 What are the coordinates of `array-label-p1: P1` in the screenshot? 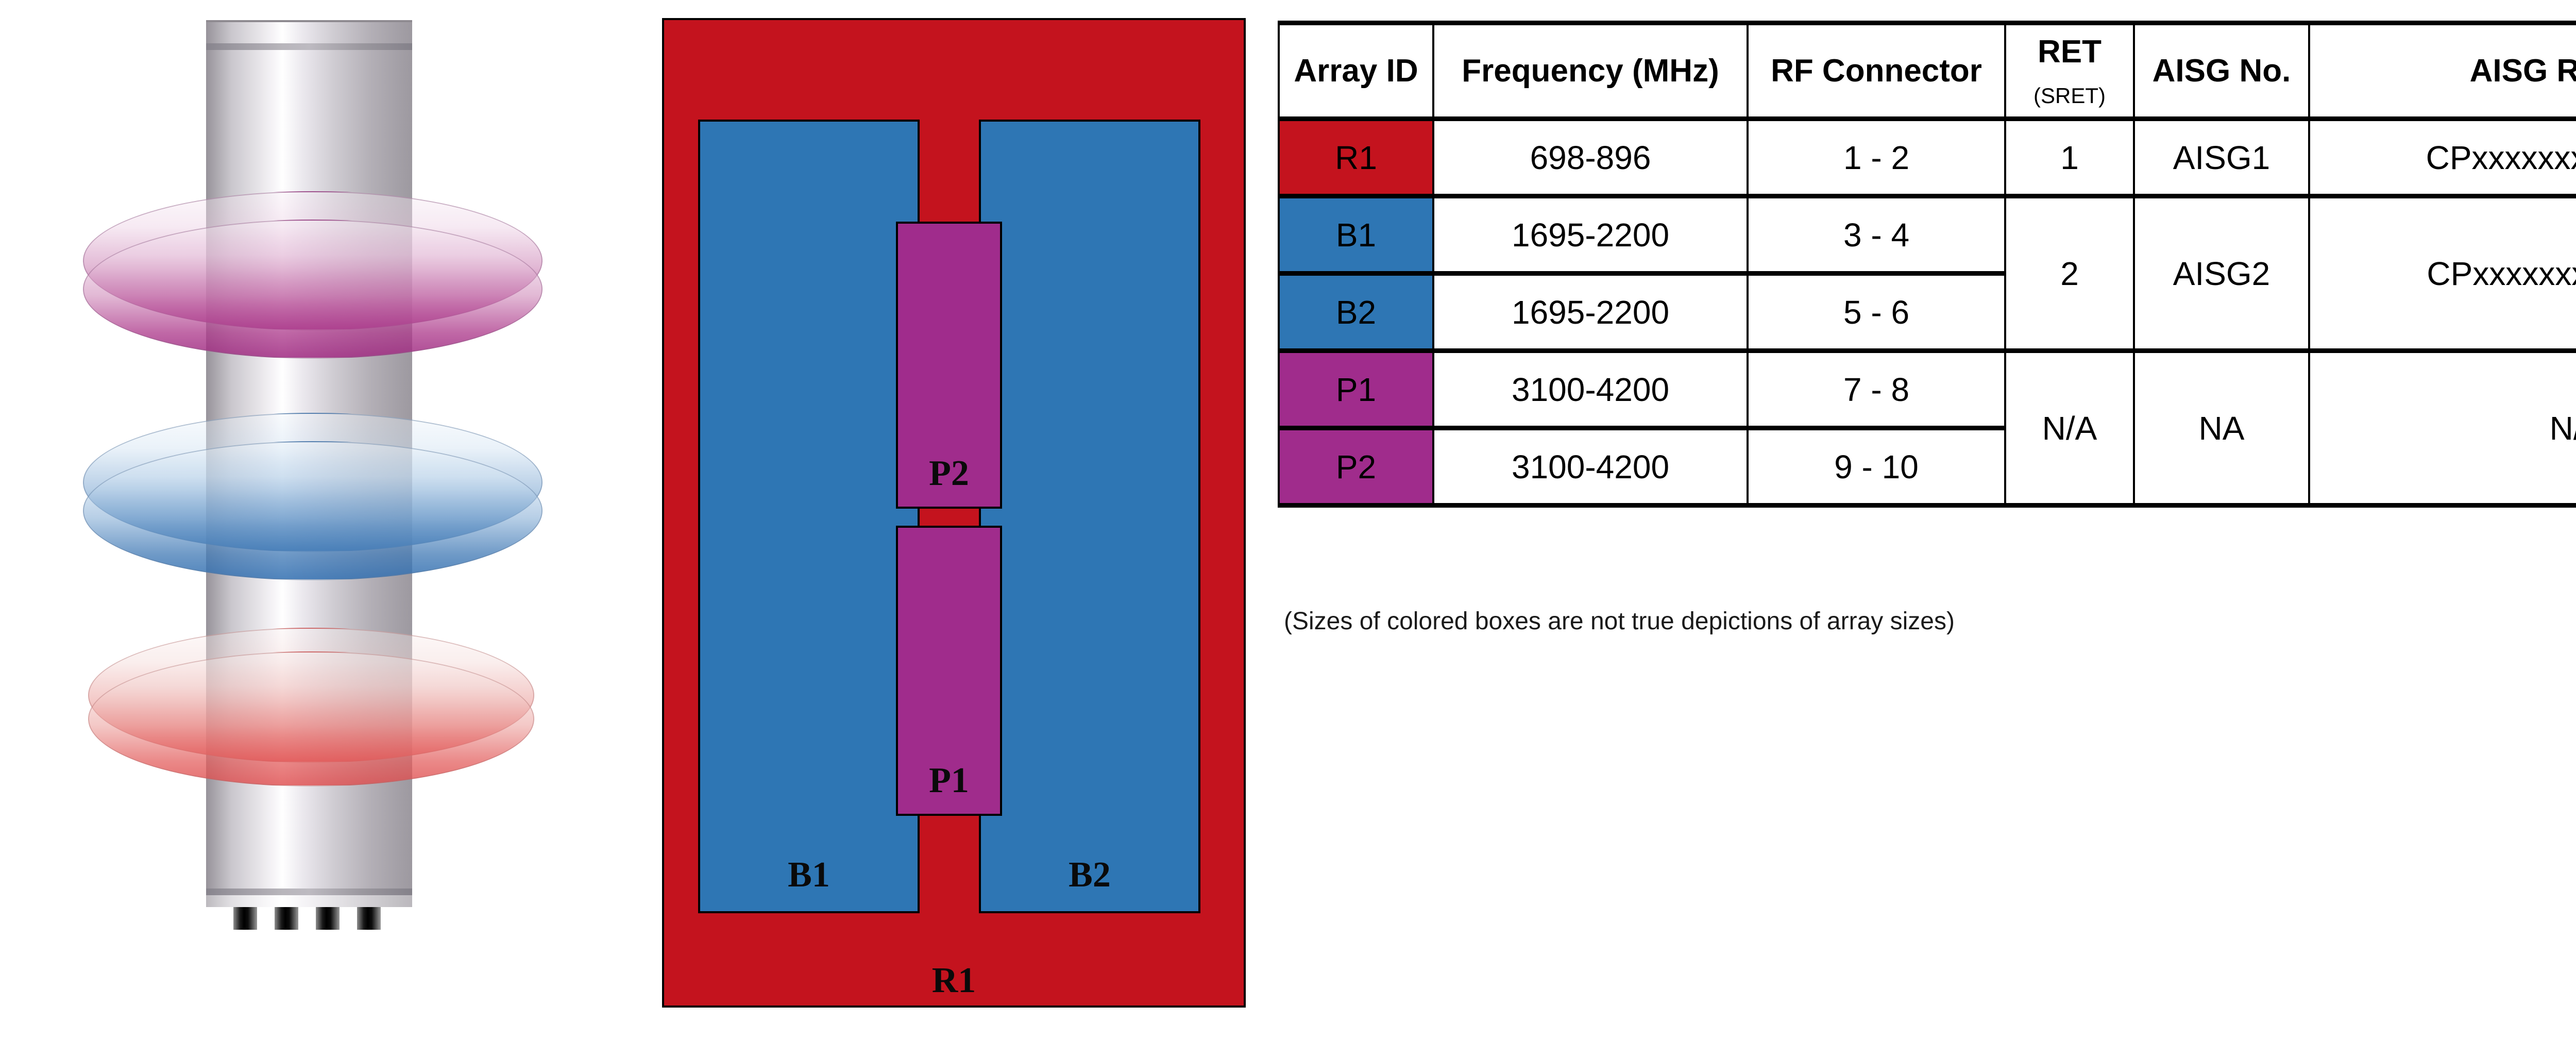 It's located at (949, 780).